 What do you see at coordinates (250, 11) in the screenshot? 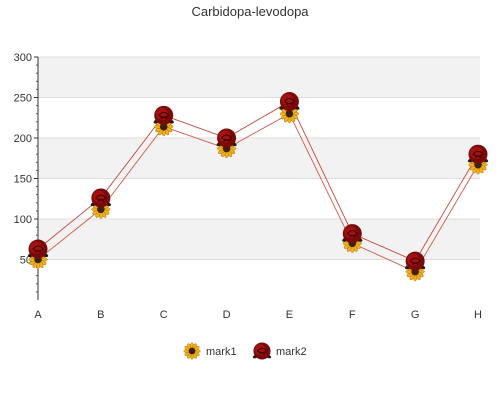
I see `chart-title: Carbidopa-levodopa` at bounding box center [250, 11].